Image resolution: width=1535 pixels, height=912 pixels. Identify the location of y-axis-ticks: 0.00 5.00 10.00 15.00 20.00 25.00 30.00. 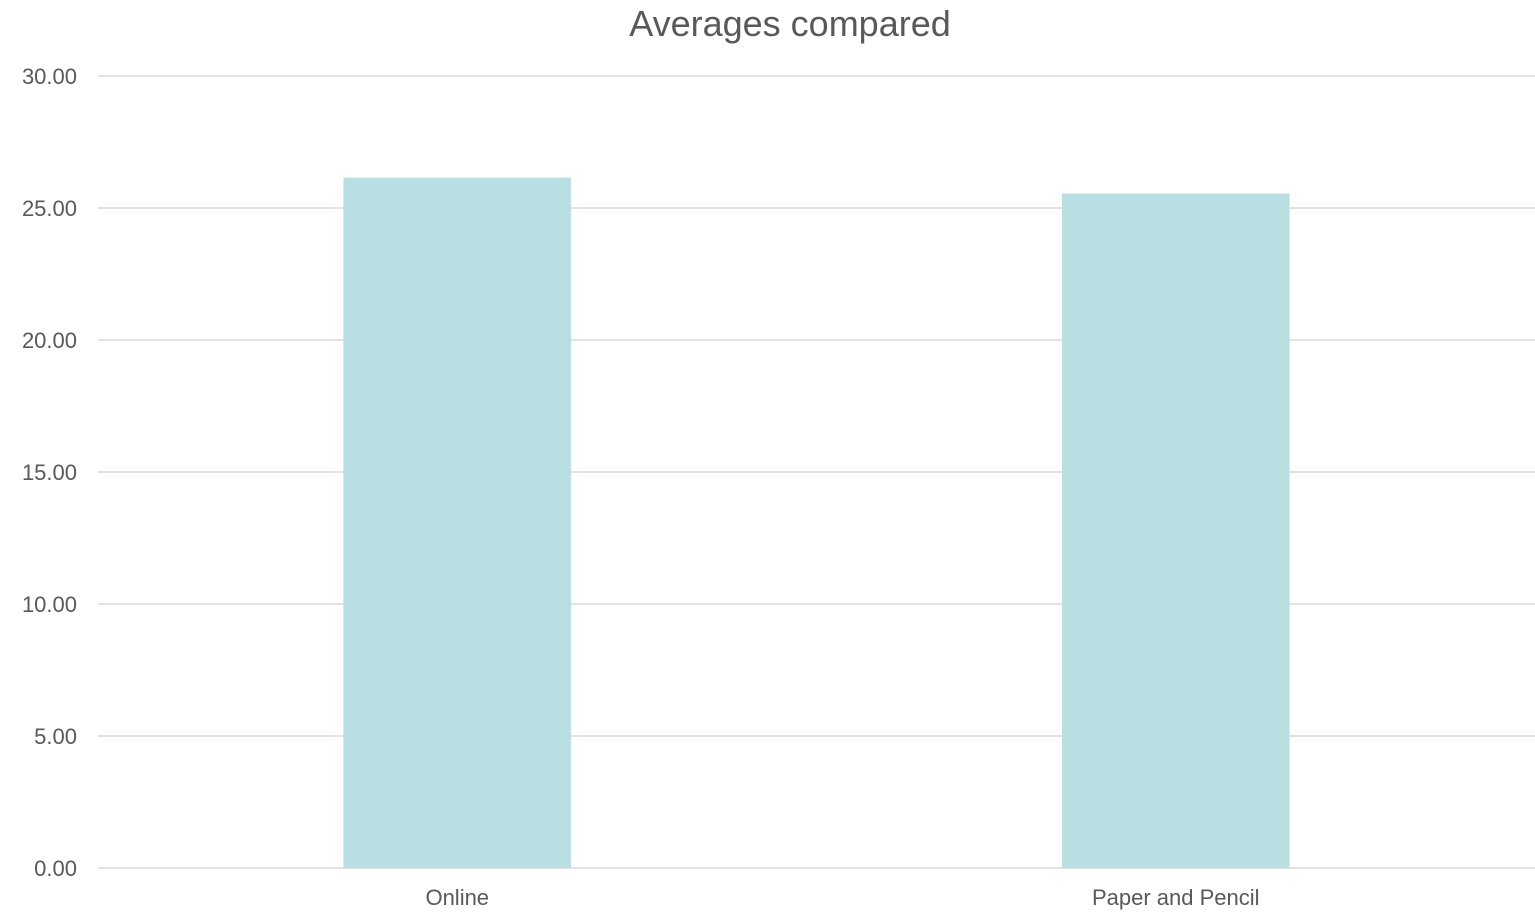
(49, 472).